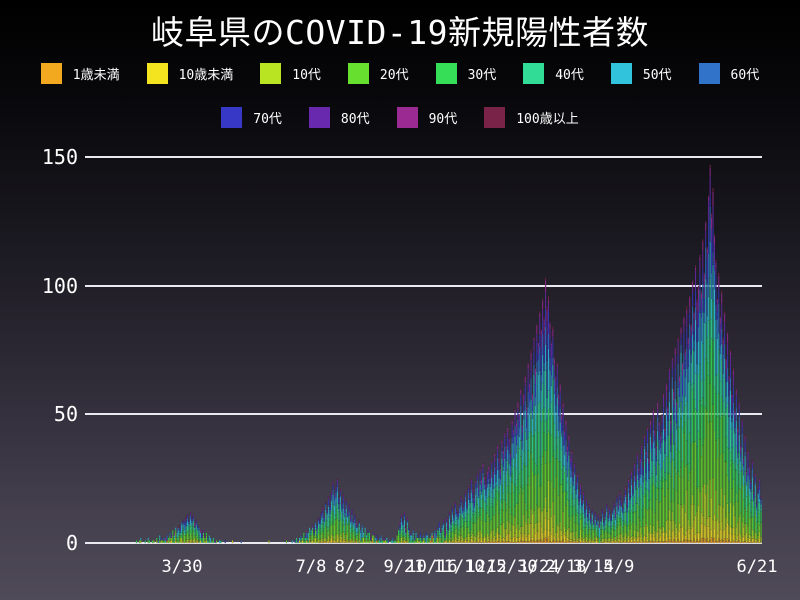 The image size is (800, 600). Describe the element at coordinates (306, 75) in the screenshot. I see `legend-label: 10代` at that location.